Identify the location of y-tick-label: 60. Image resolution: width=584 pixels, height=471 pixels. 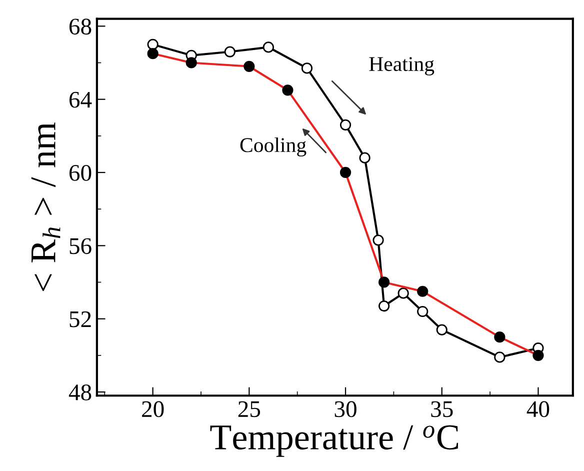
(80, 172).